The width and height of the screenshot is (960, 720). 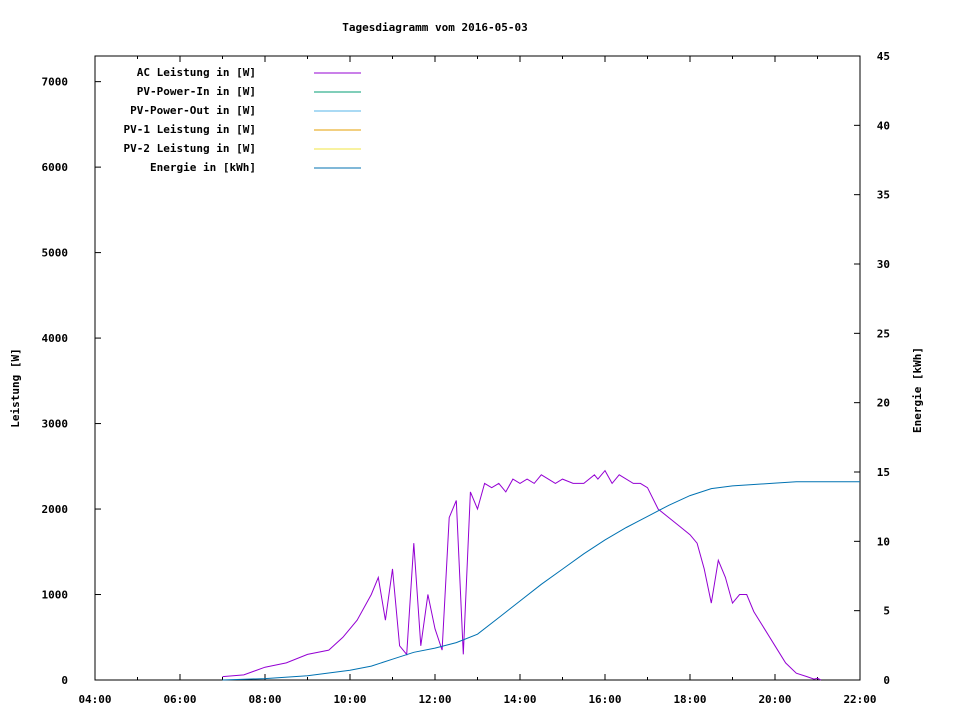 I want to click on y-tick-label: 0, so click(x=64, y=680).